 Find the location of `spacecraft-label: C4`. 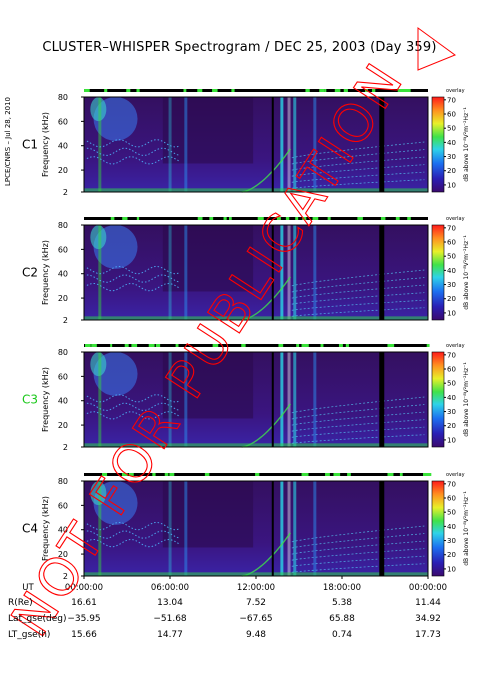

spacecraft-label: C4 is located at coordinates (30, 529).